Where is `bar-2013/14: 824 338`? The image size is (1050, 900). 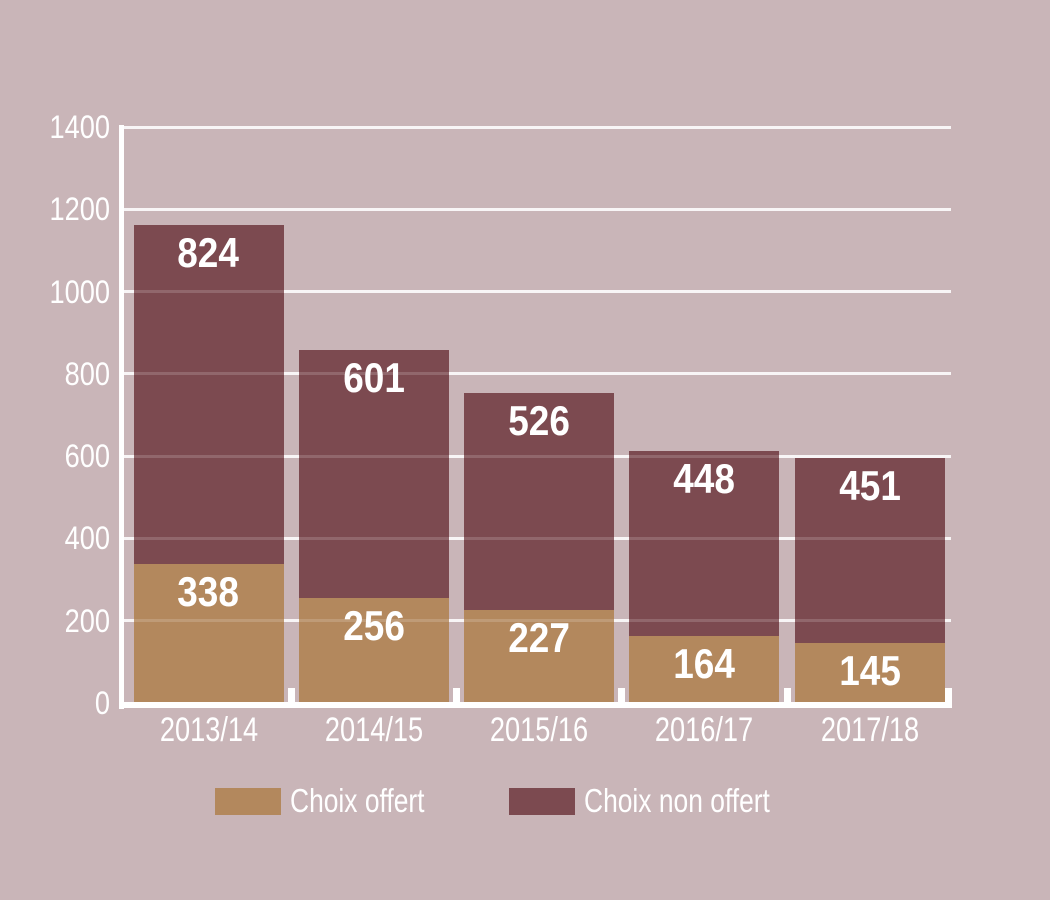 bar-2013/14: 824 338 is located at coordinates (208, 463).